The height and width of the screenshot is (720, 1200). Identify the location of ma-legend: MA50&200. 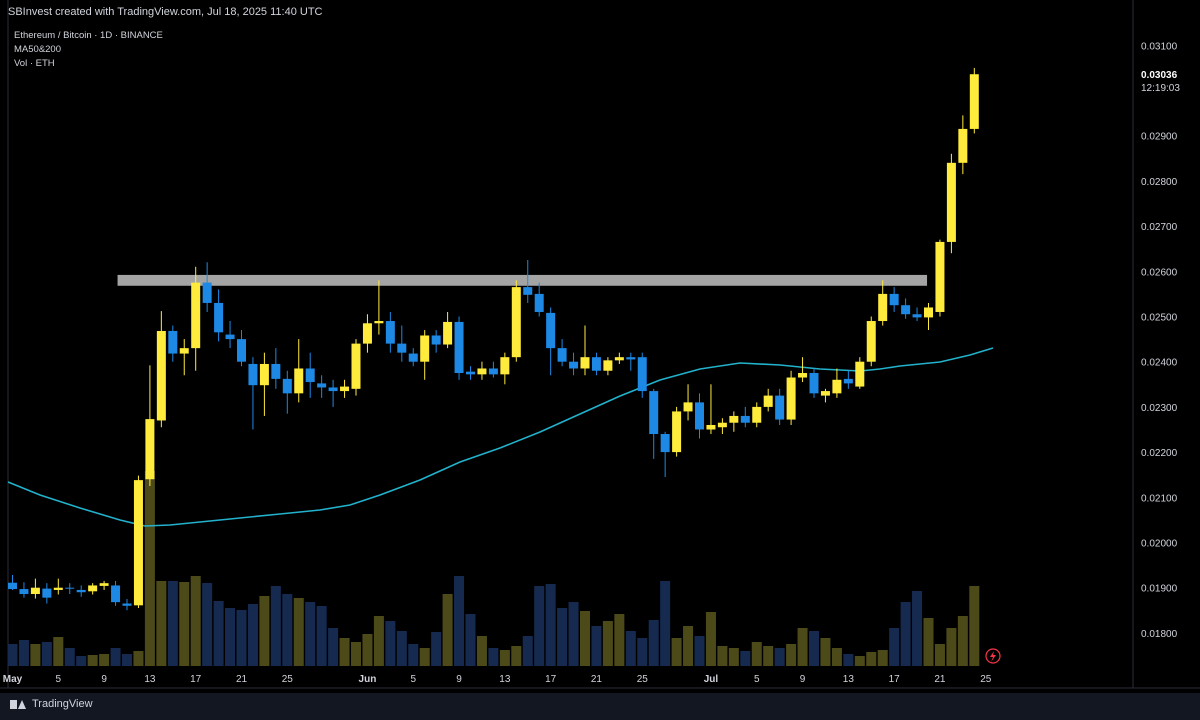
(38, 49).